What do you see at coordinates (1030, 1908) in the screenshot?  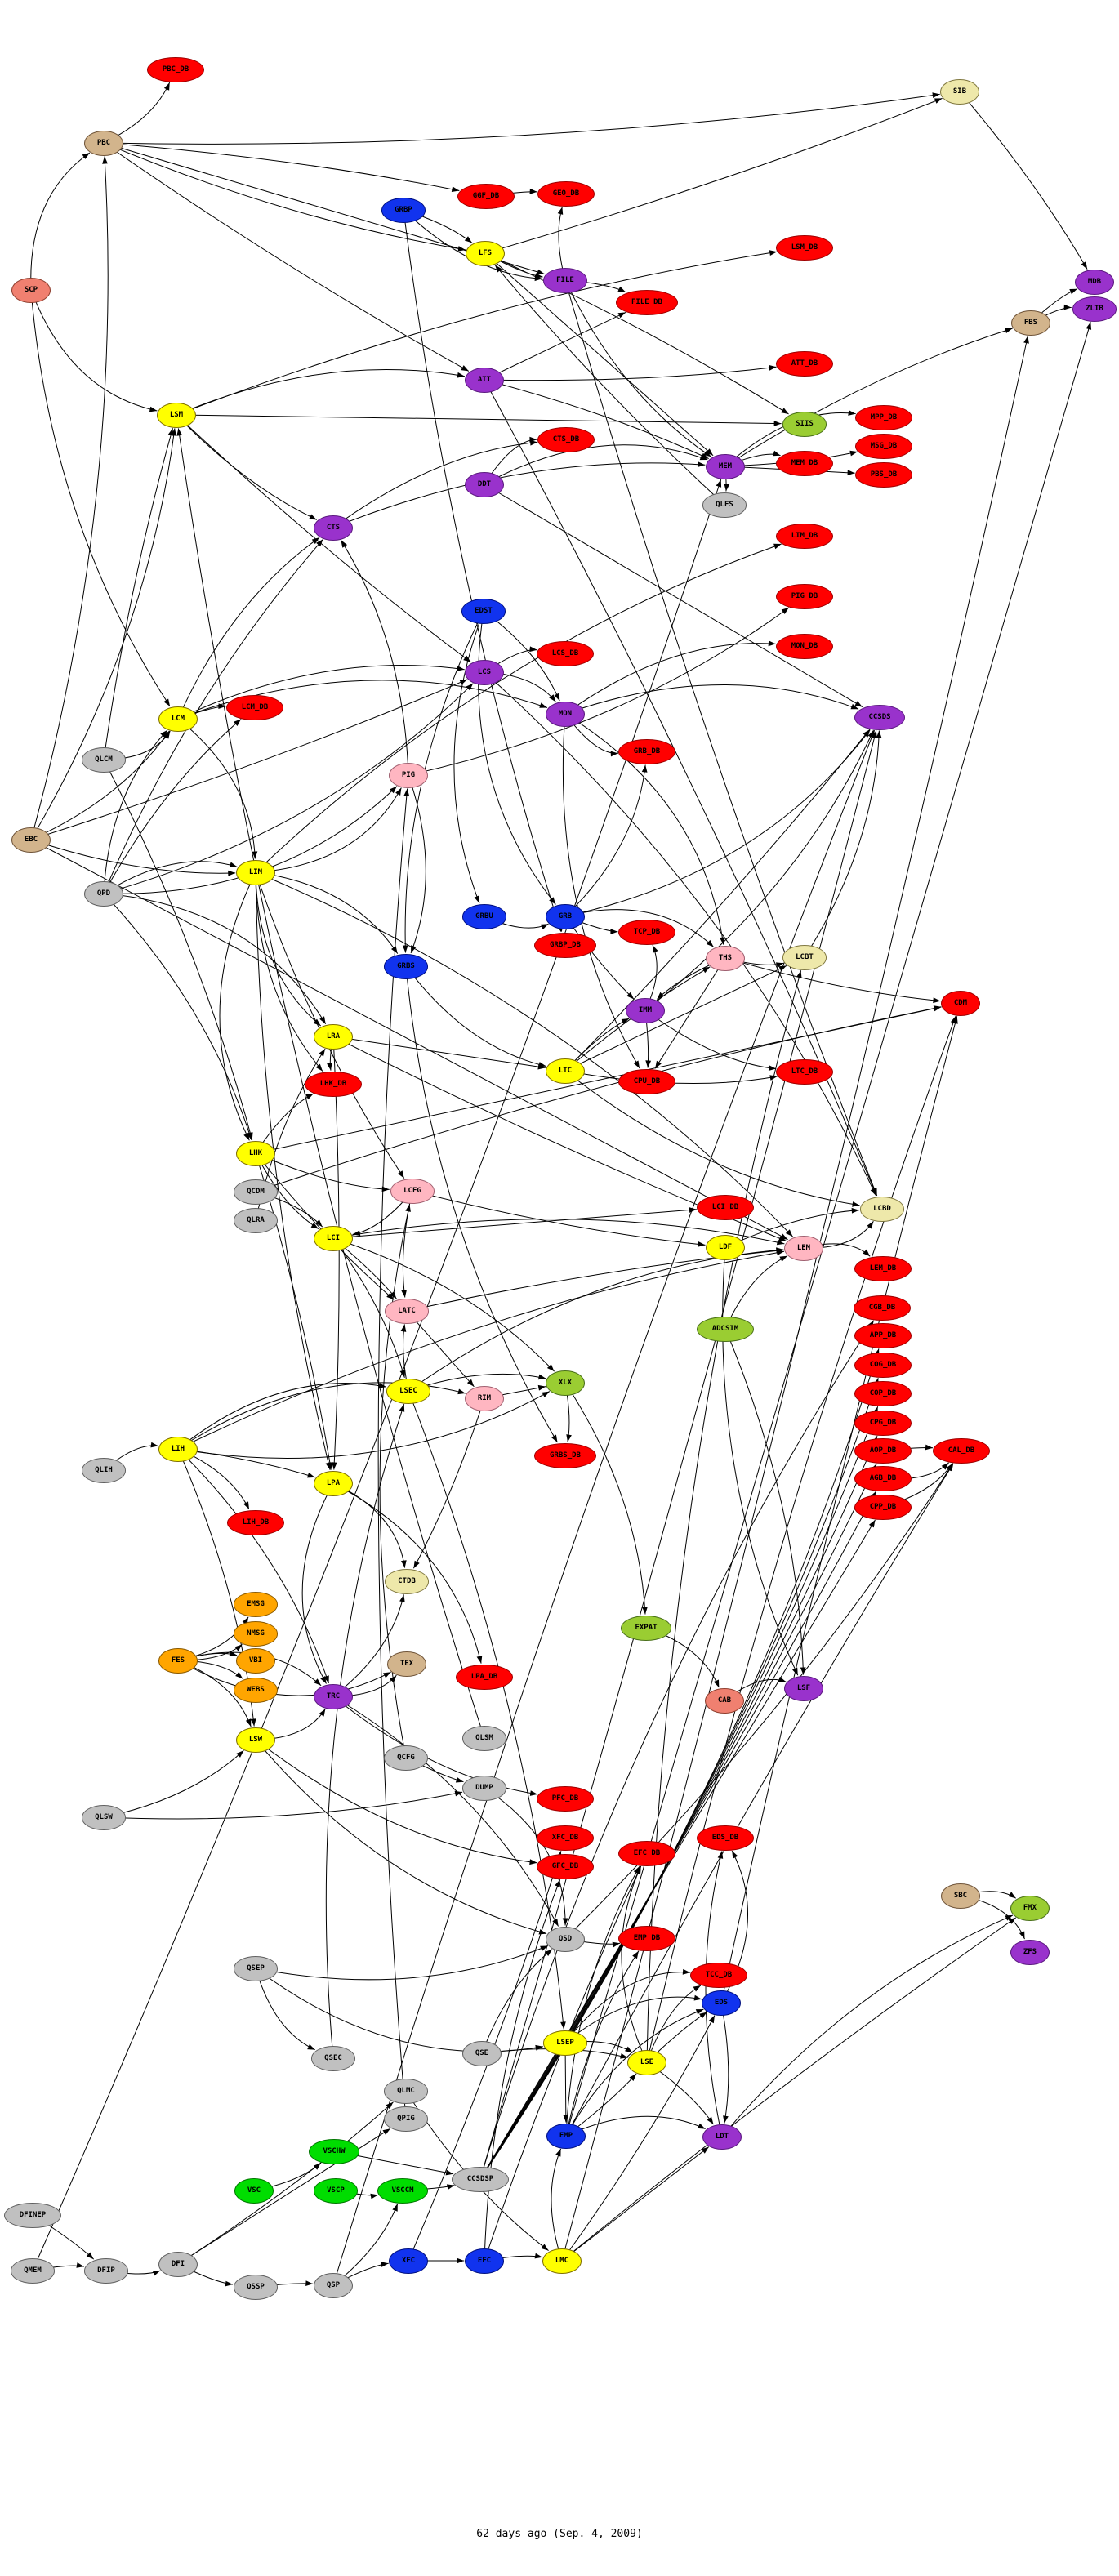 I see `graph-node-FMX: FMX` at bounding box center [1030, 1908].